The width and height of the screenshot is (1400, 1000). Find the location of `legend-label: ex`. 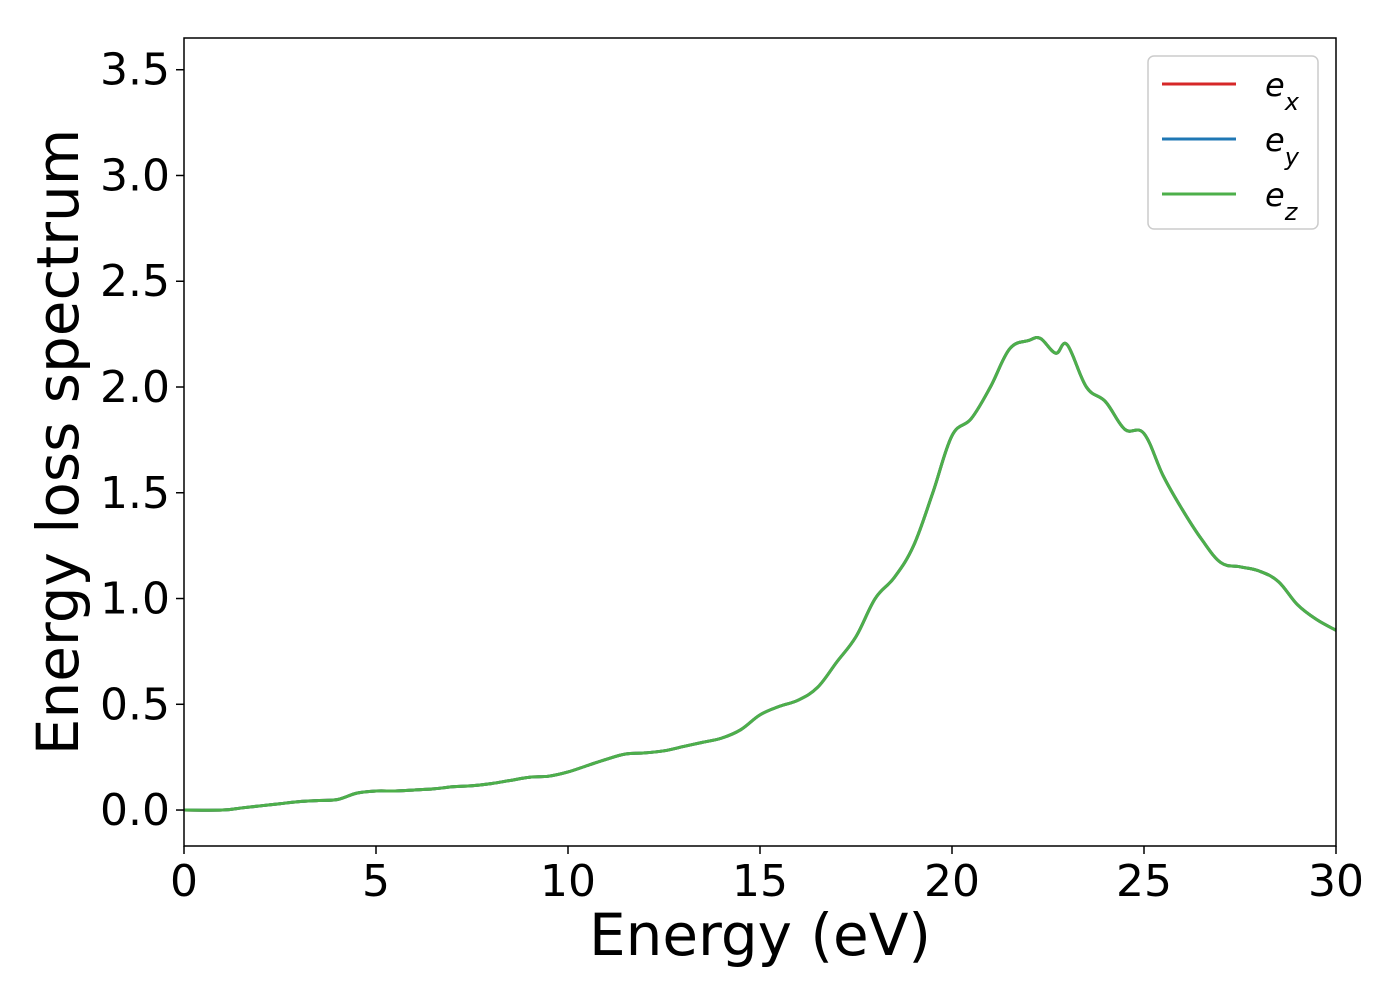

legend-label: ex is located at coordinates (1282, 91).